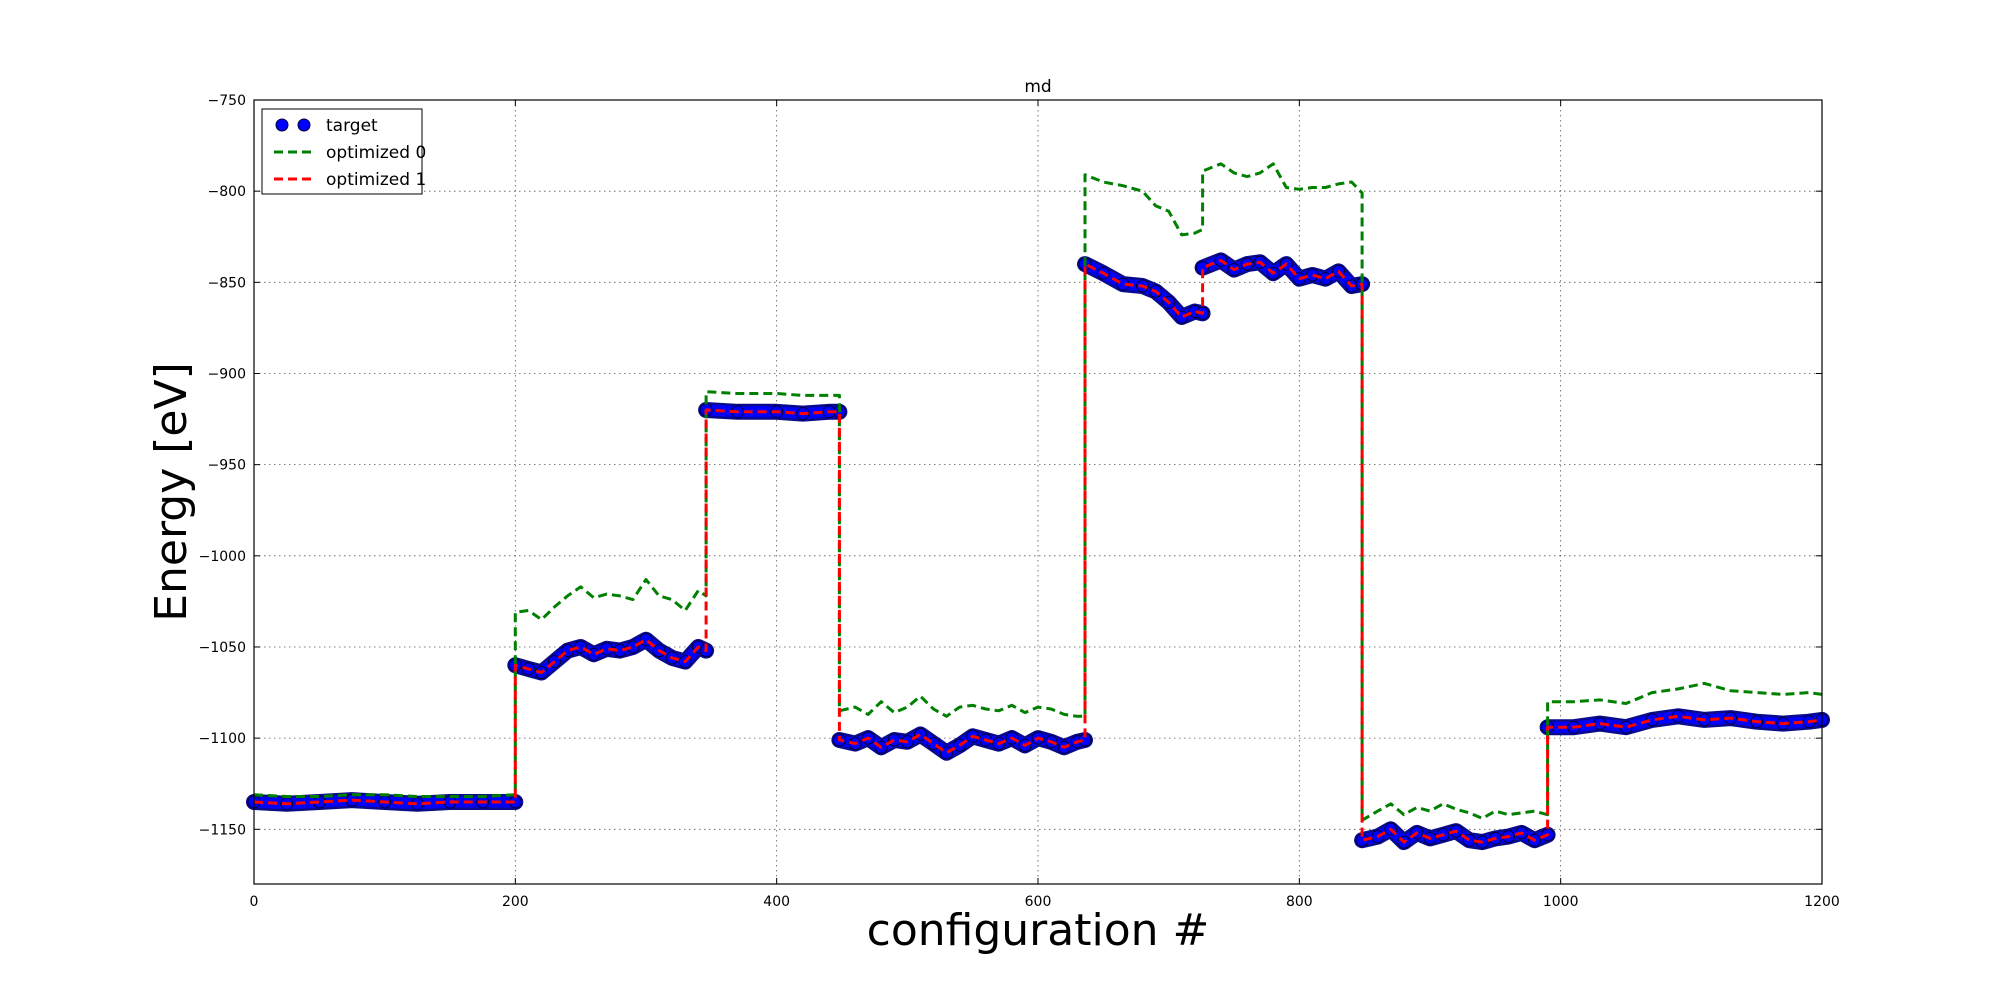 The image size is (2000, 1000). Describe the element at coordinates (227, 466) in the screenshot. I see `y-tick-label: −950` at that location.